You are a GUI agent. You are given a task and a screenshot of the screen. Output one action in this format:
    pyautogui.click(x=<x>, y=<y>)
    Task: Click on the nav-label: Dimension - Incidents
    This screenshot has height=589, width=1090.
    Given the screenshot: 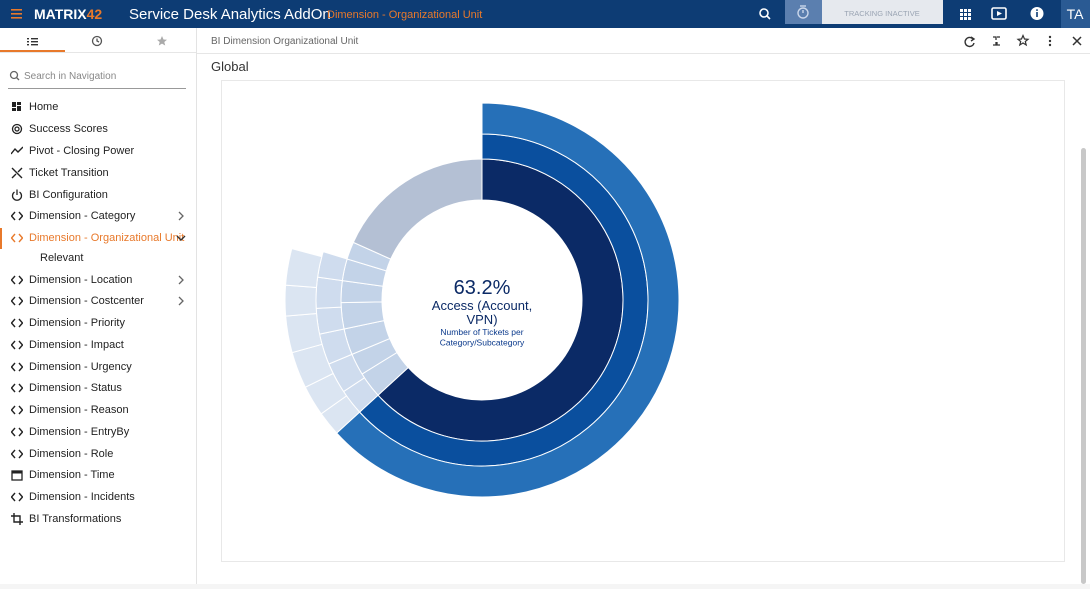 What is the action you would take?
    pyautogui.click(x=82, y=497)
    